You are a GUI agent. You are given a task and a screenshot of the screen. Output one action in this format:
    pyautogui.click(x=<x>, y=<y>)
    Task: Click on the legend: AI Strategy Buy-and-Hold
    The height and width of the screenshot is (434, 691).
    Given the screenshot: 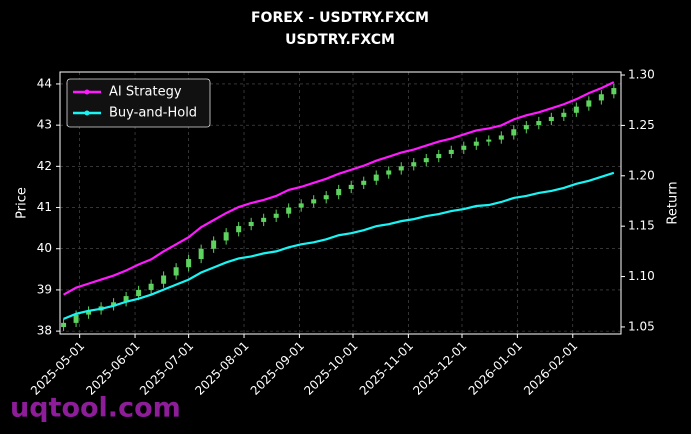 What is the action you would take?
    pyautogui.click(x=138, y=103)
    